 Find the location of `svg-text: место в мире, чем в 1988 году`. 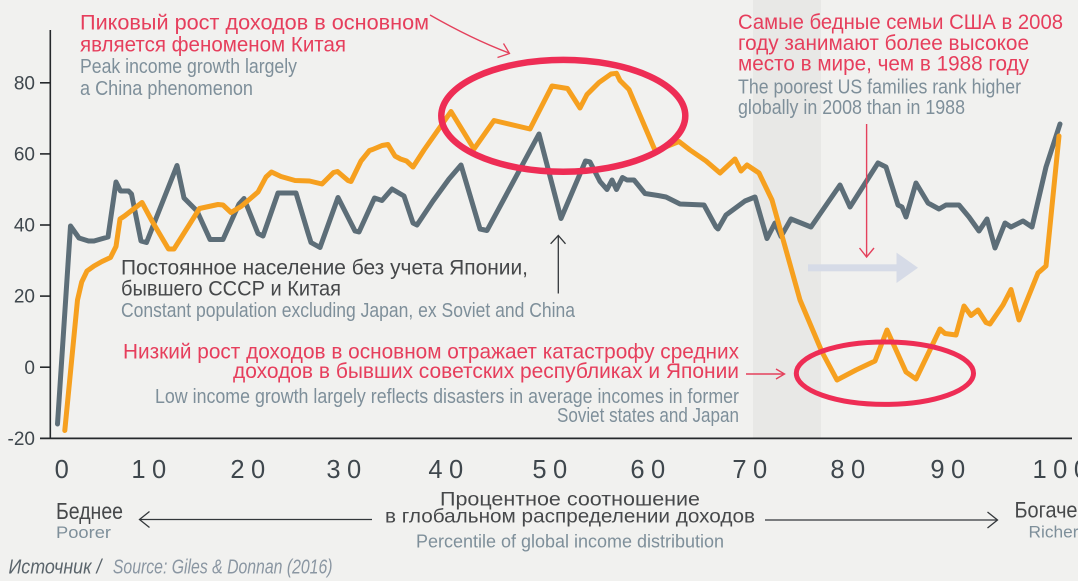

svg-text: место в мире, чем в 1988 году is located at coordinates (883, 64).